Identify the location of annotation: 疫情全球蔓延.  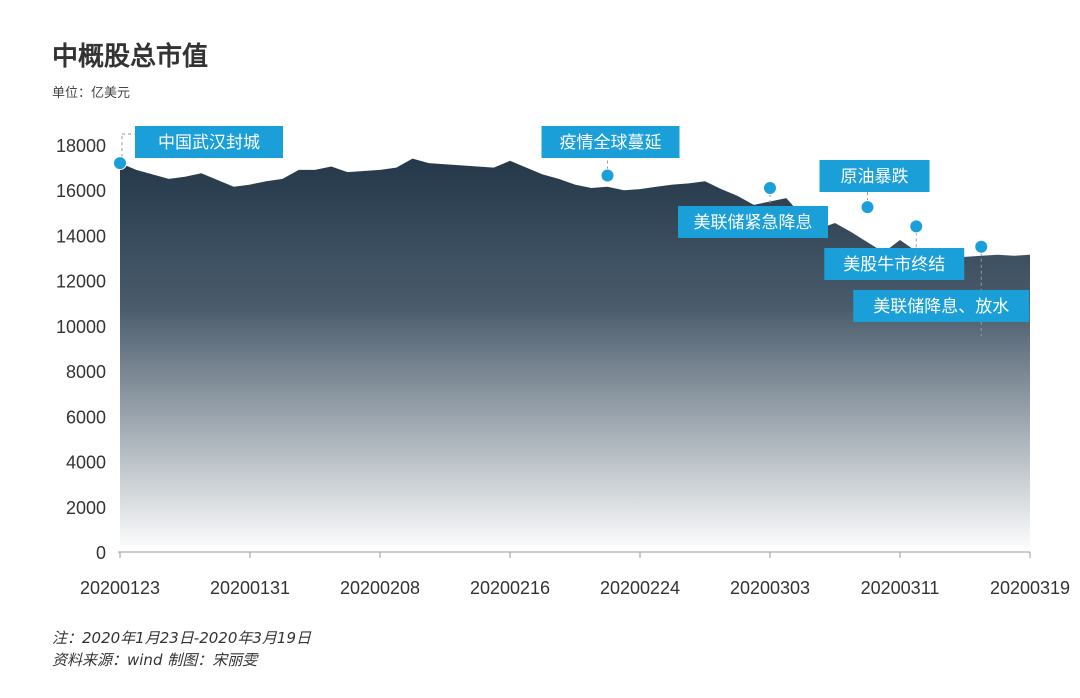
(610, 154).